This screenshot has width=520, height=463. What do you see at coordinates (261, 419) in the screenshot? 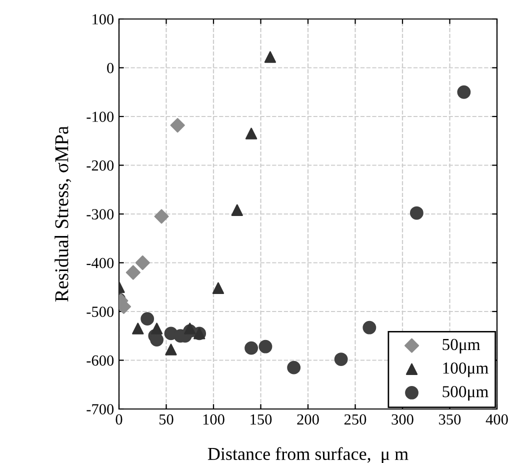
I see `x-tick-label: 150` at bounding box center [261, 419].